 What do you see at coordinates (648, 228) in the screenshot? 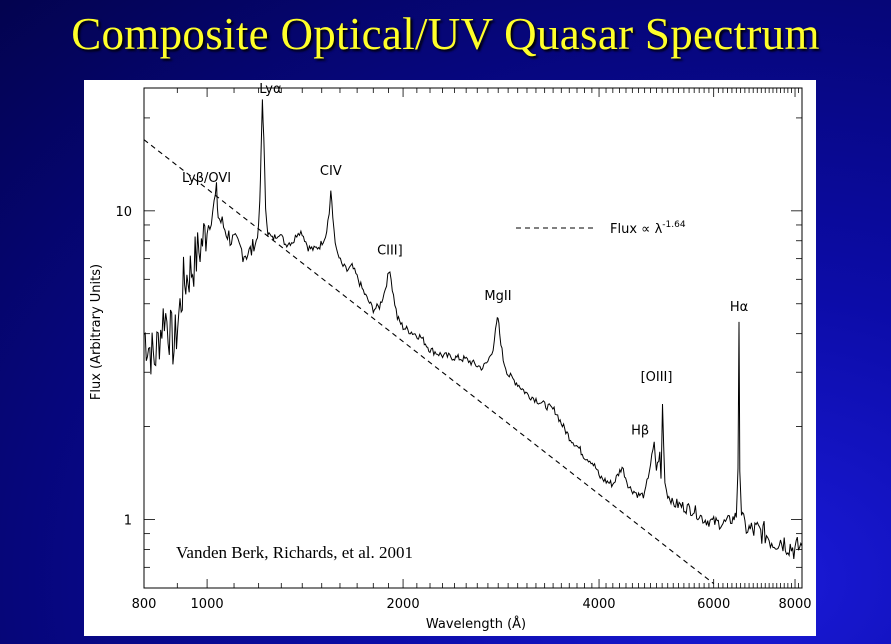
I see `legend-label: Flux ∝ λ-1.64` at bounding box center [648, 228].